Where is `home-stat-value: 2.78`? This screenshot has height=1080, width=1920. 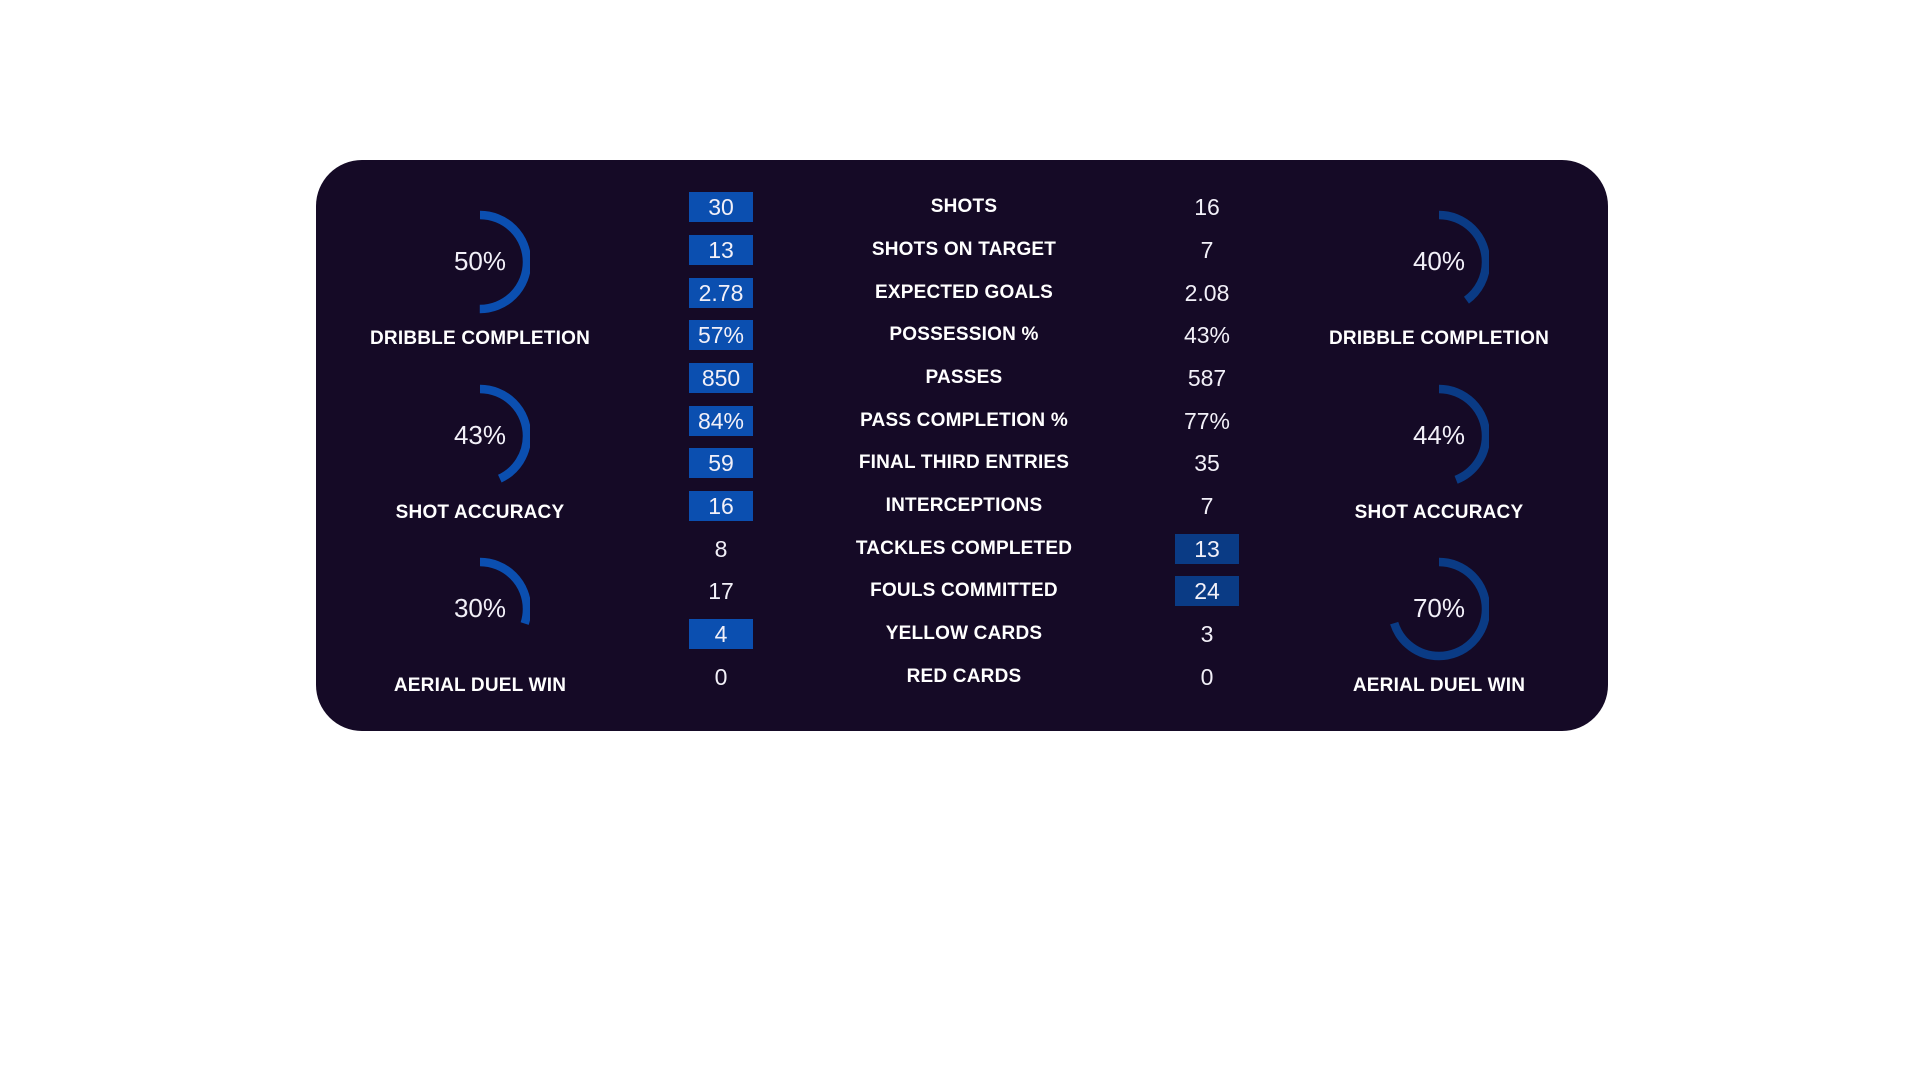 home-stat-value: 2.78 is located at coordinates (721, 293).